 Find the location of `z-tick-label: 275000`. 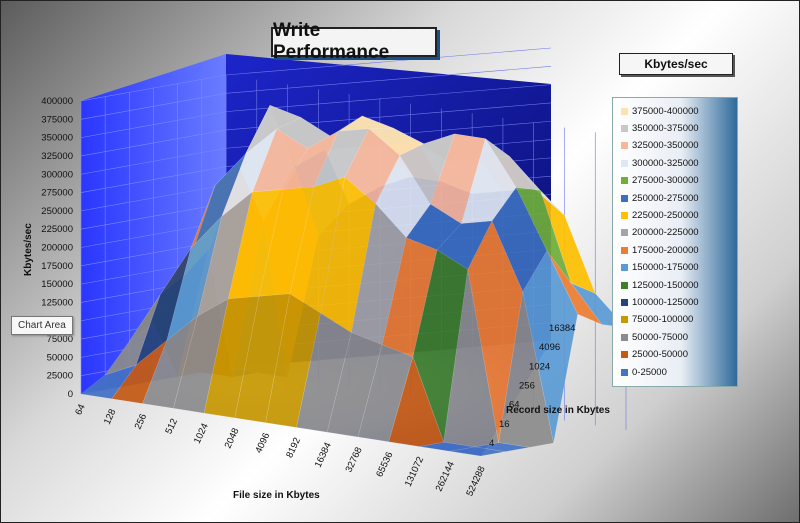

z-tick-label: 275000 is located at coordinates (57, 193).